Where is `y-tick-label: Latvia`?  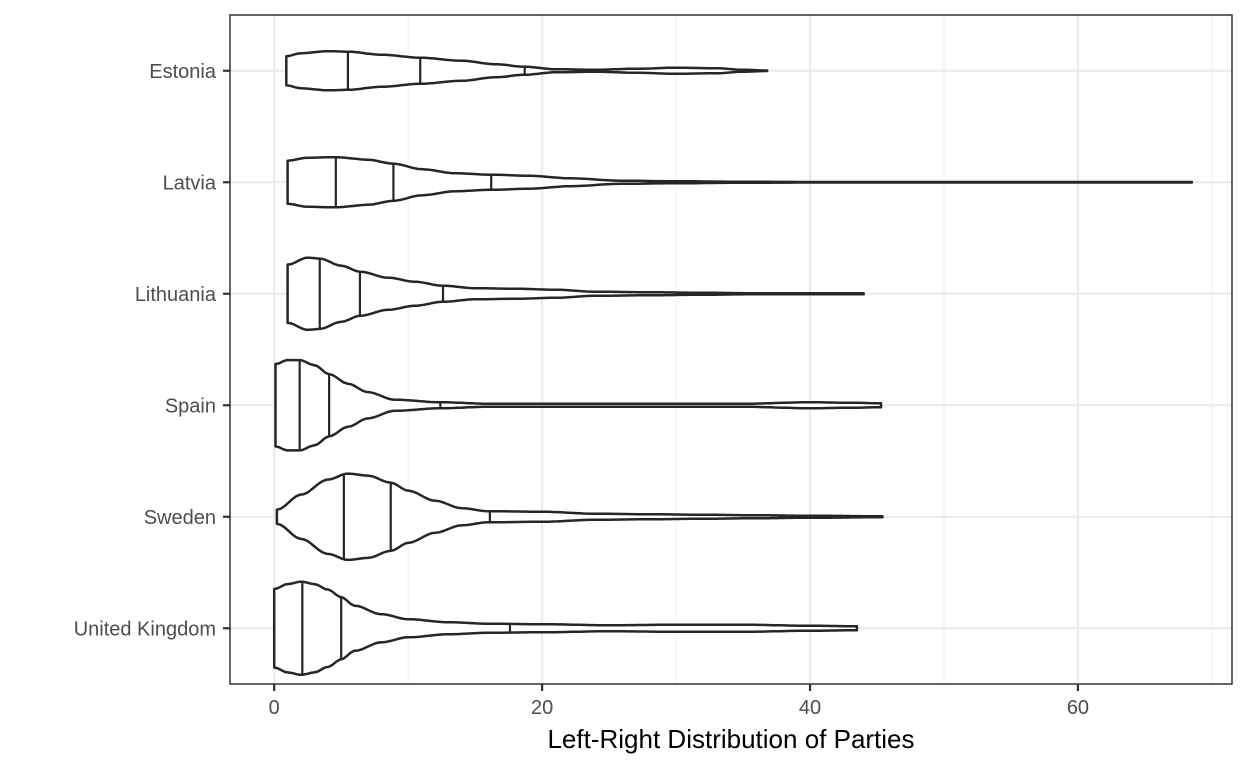 y-tick-label: Latvia is located at coordinates (190, 183).